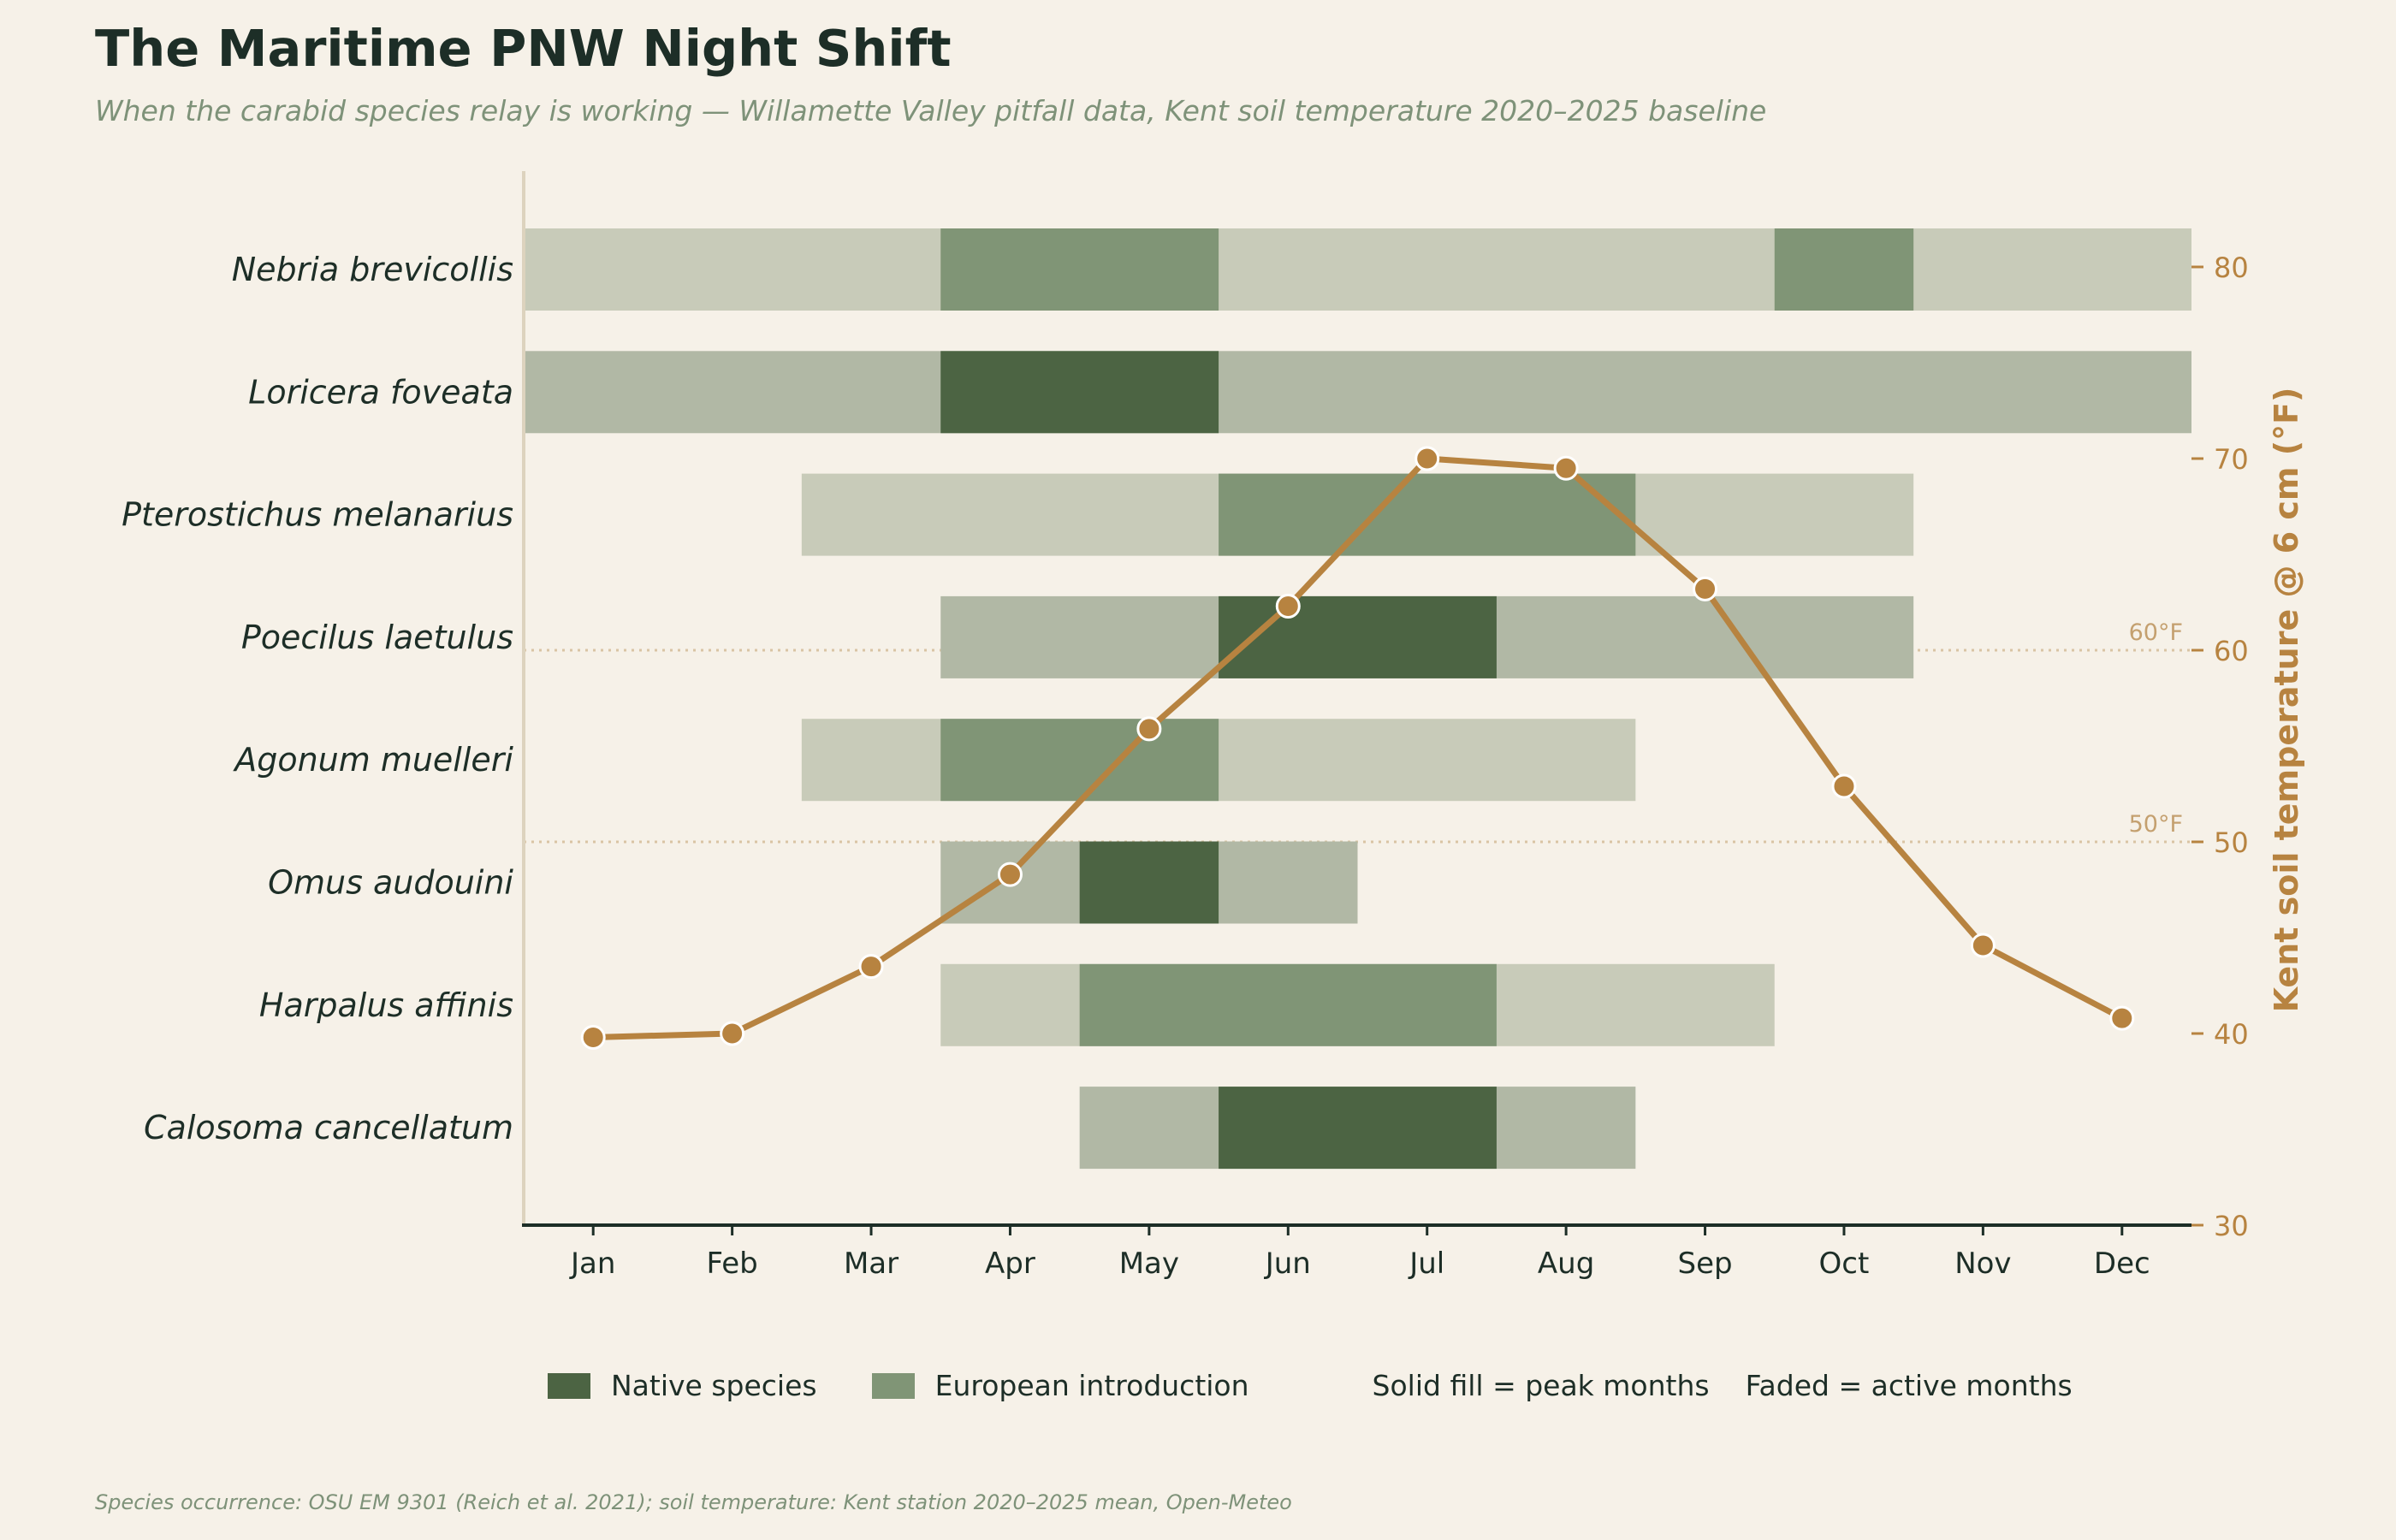 The width and height of the screenshot is (2396, 1540). I want to click on temp-axis-title: Kent soil temperature @ 6 cm (°F), so click(2287, 700).